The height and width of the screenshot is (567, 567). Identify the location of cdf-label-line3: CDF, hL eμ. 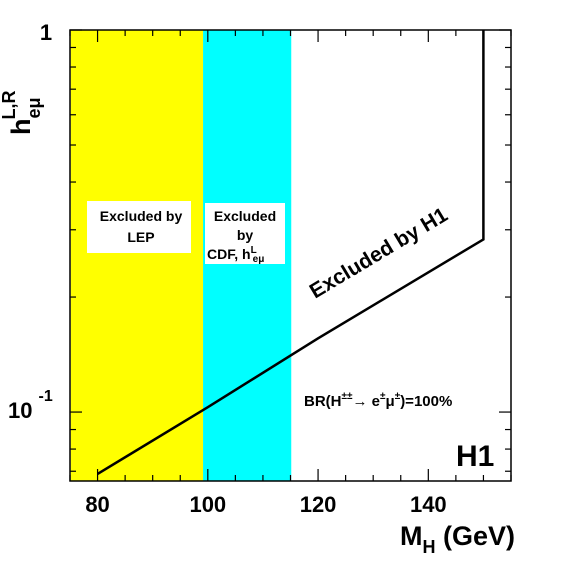
(235, 255).